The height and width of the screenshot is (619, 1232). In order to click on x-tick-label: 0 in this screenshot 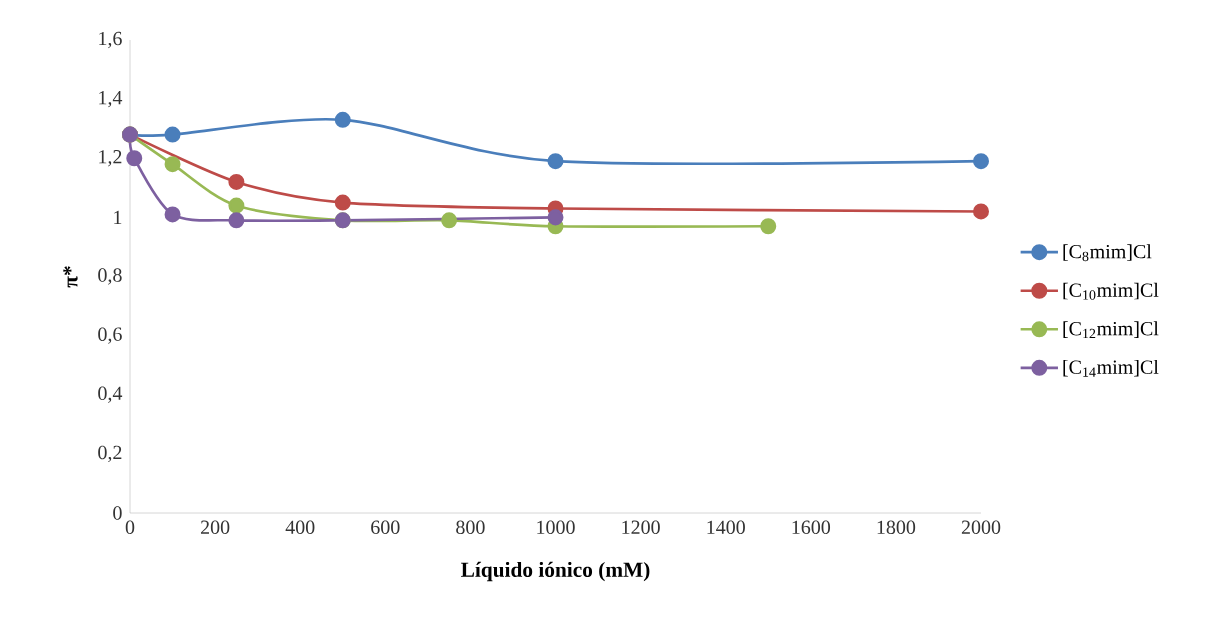, I will do `click(130, 527)`.